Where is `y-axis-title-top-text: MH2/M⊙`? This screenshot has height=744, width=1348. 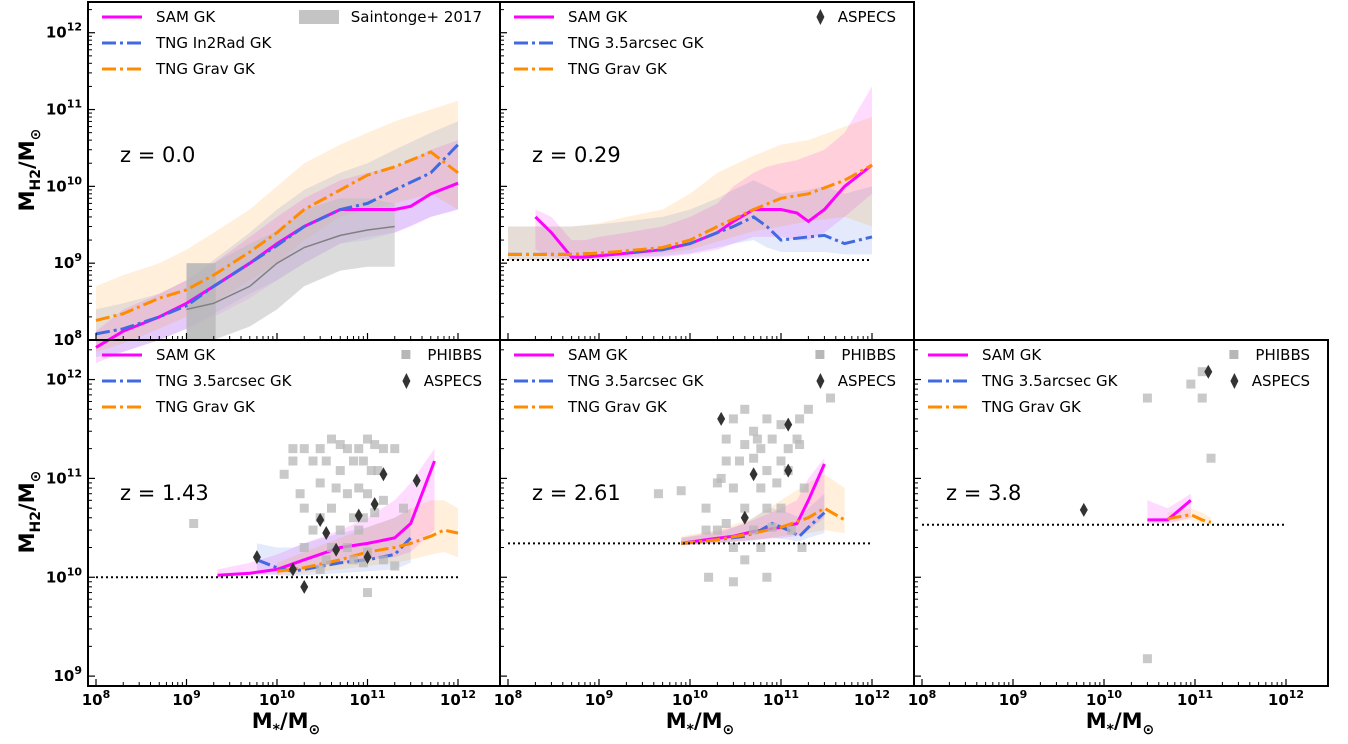
y-axis-title-top-text: MH2/M⊙ is located at coordinates (29, 170).